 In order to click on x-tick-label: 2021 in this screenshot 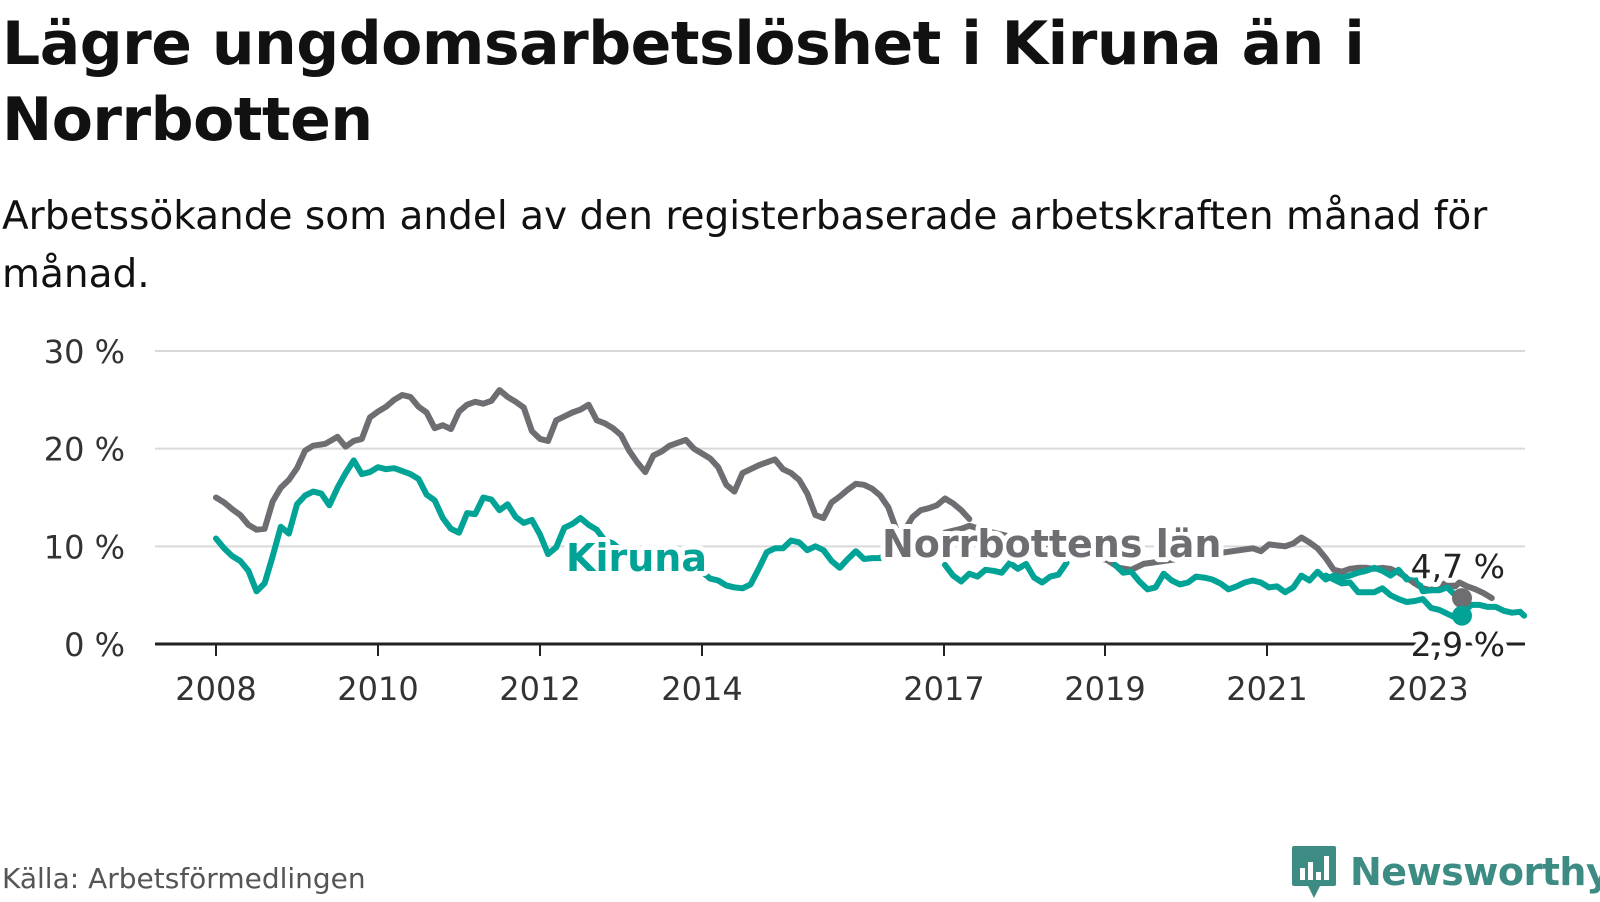, I will do `click(1266, 689)`.